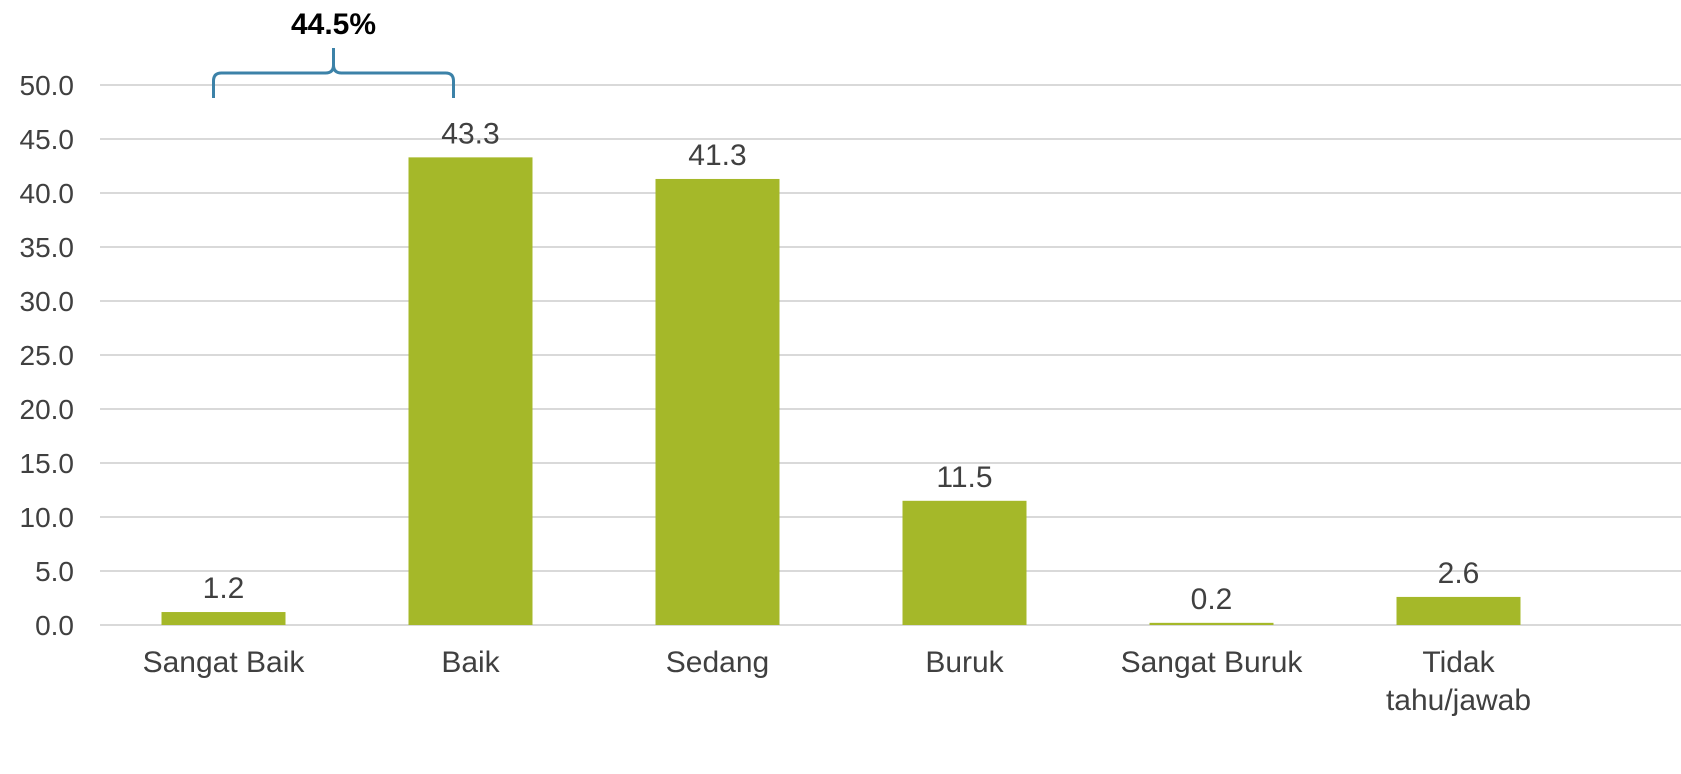 The height and width of the screenshot is (774, 1681). I want to click on bracket-annotation, so click(333, 73).